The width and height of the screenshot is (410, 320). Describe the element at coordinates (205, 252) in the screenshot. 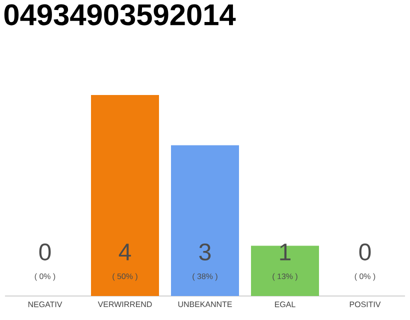

I see `data-label: 3` at that location.